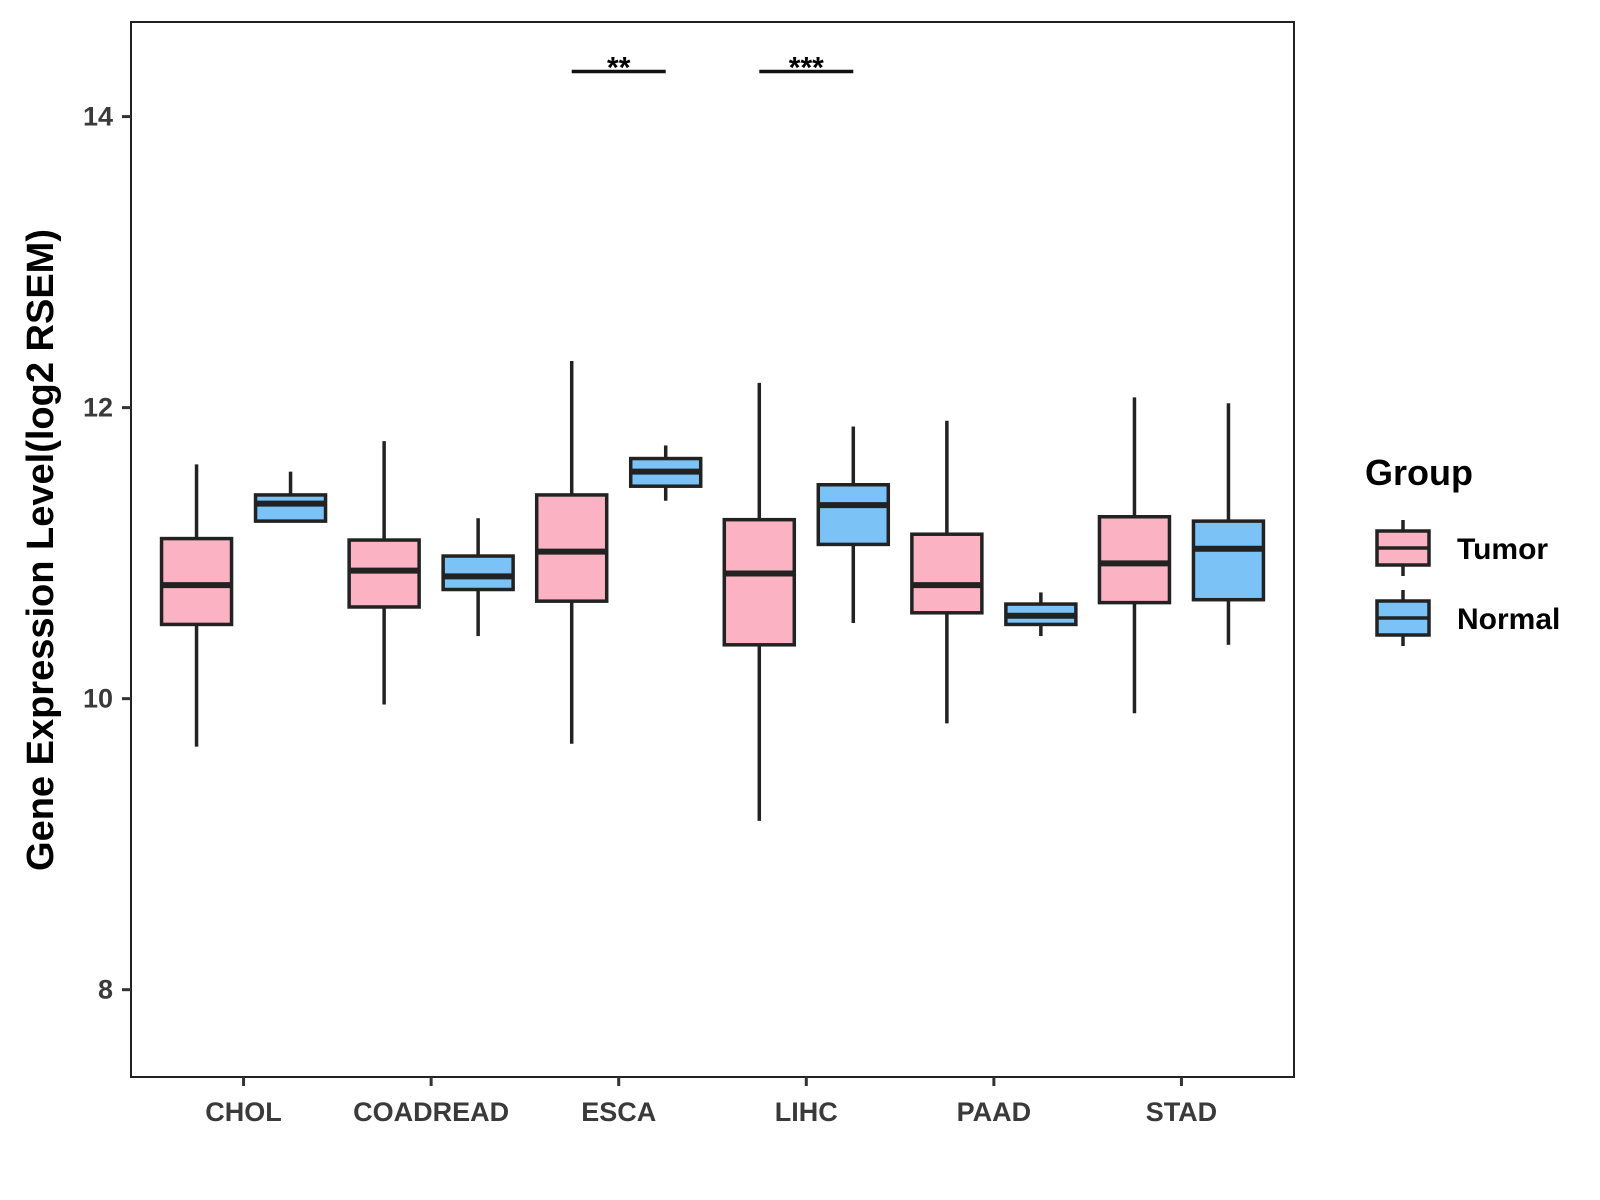 The height and width of the screenshot is (1200, 1600). What do you see at coordinates (1508, 619) in the screenshot?
I see `legend-label: Normal` at bounding box center [1508, 619].